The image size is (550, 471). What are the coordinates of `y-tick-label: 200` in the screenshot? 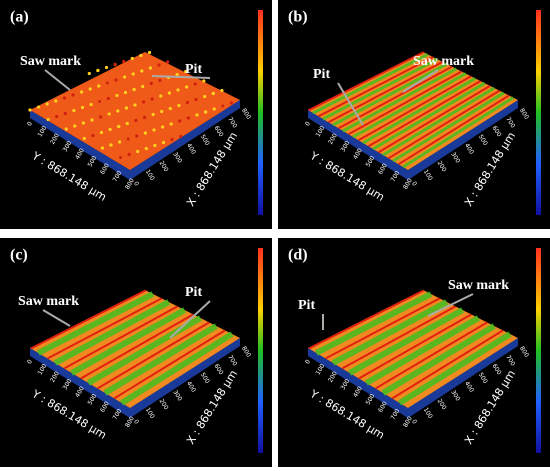 It's located at (55, 139).